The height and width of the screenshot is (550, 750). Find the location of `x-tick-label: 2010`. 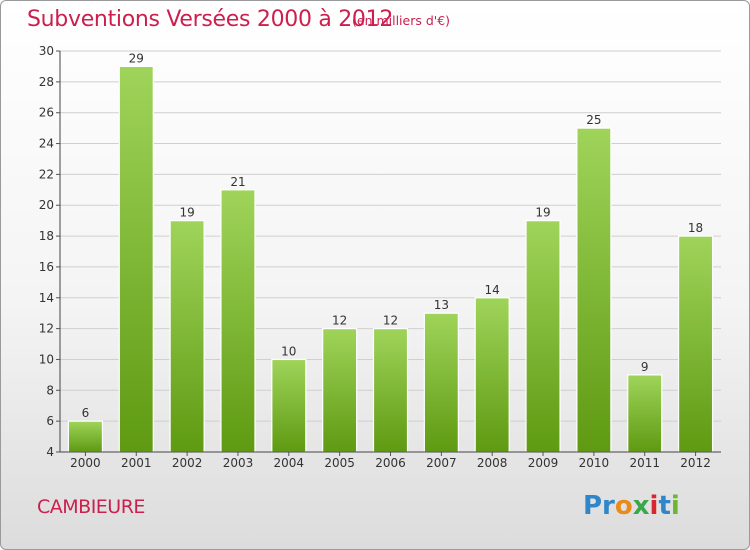

x-tick-label: 2010 is located at coordinates (594, 463).